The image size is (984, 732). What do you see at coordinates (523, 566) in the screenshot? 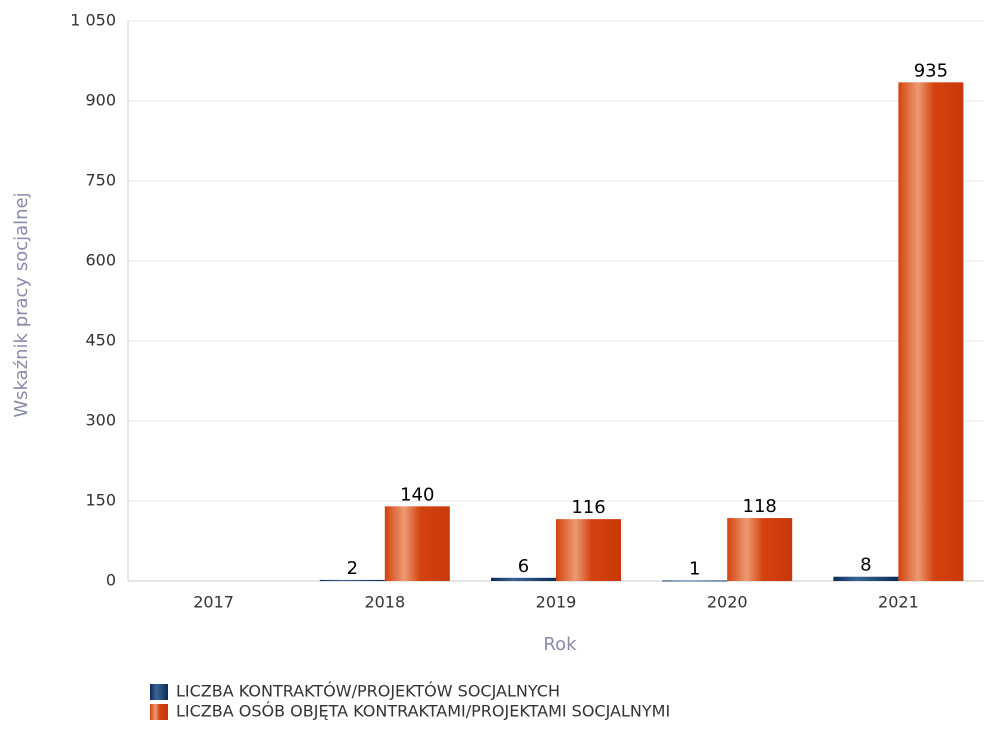
I see `value-label: 6` at bounding box center [523, 566].